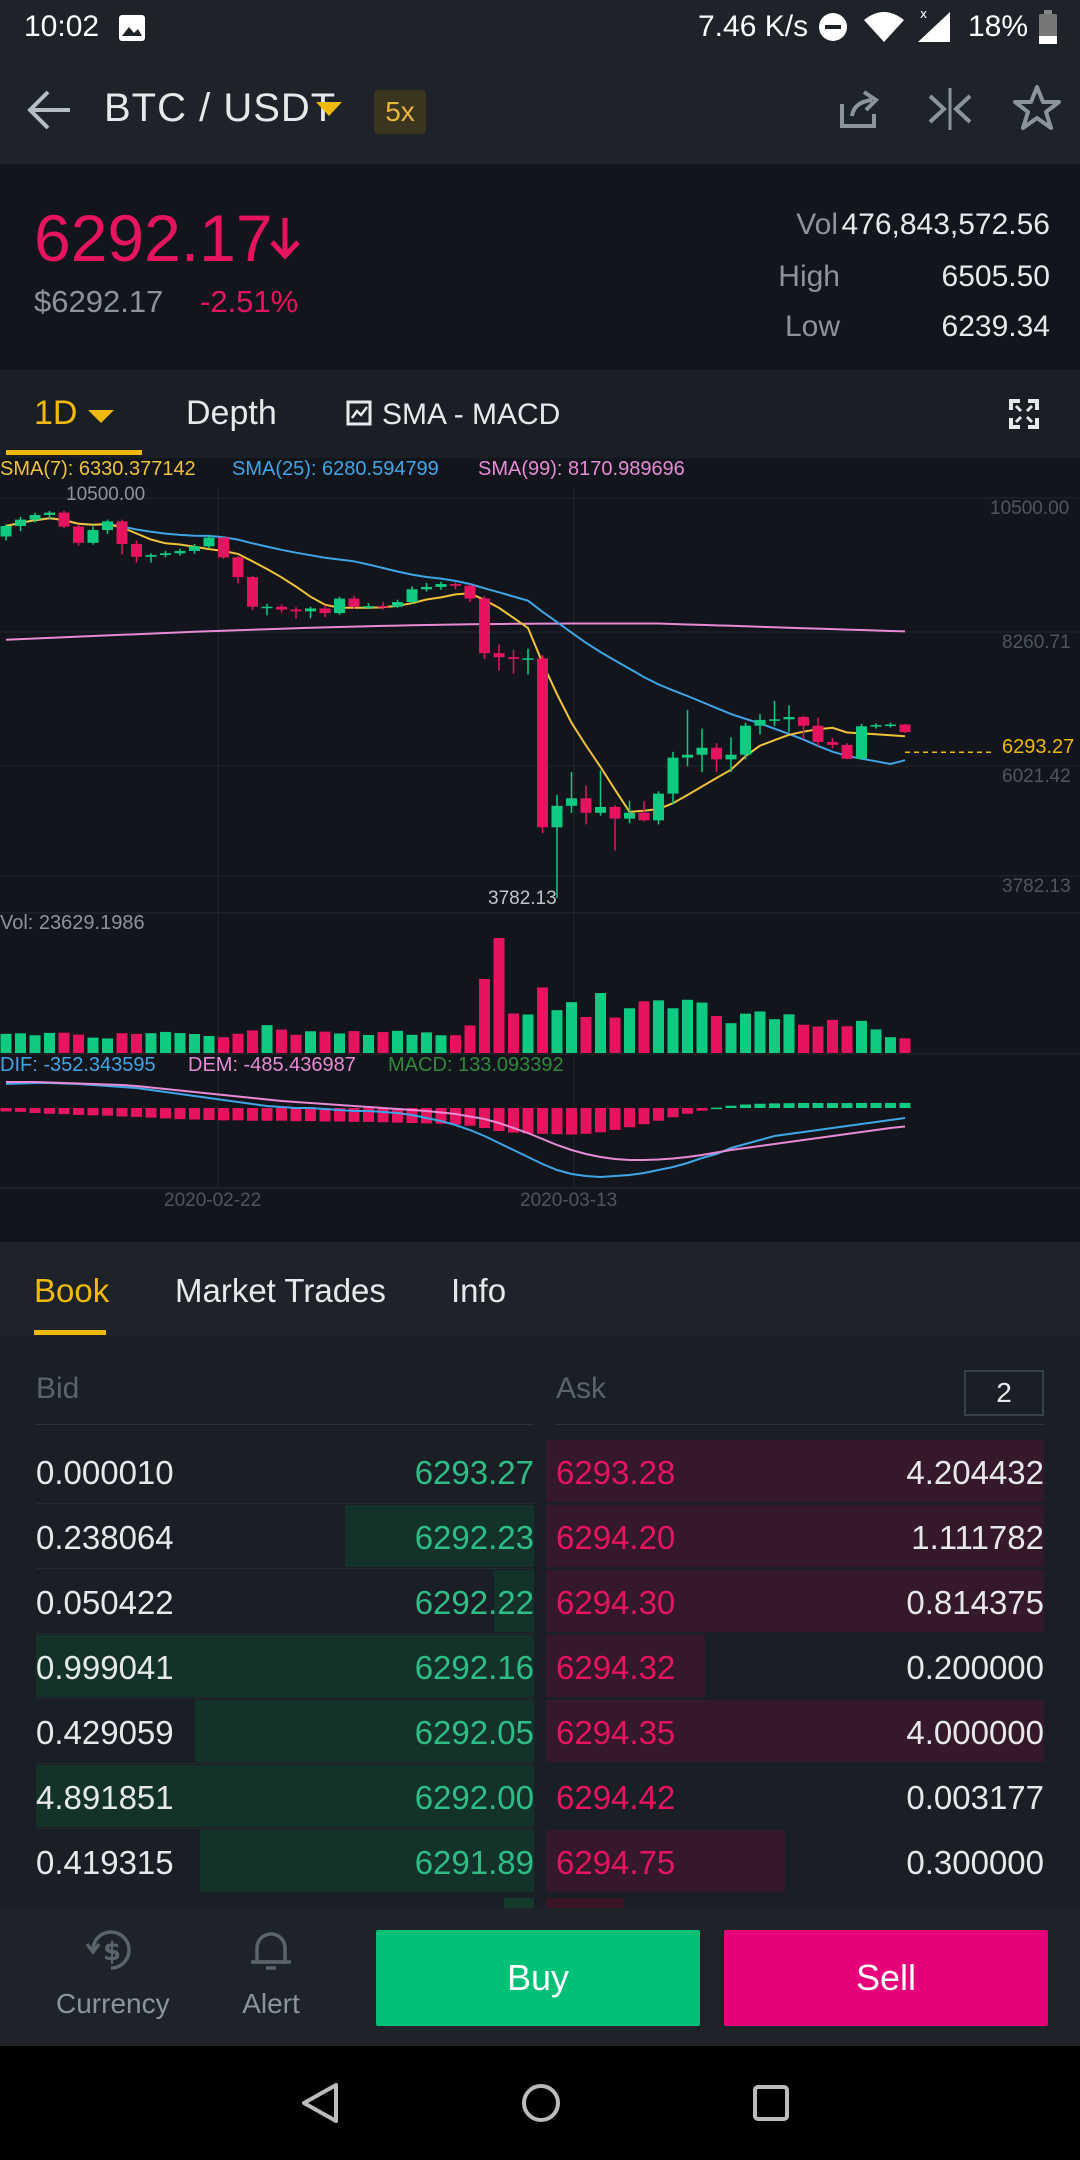 This screenshot has width=1080, height=2160. I want to click on nav-home-icon, so click(541, 2105).